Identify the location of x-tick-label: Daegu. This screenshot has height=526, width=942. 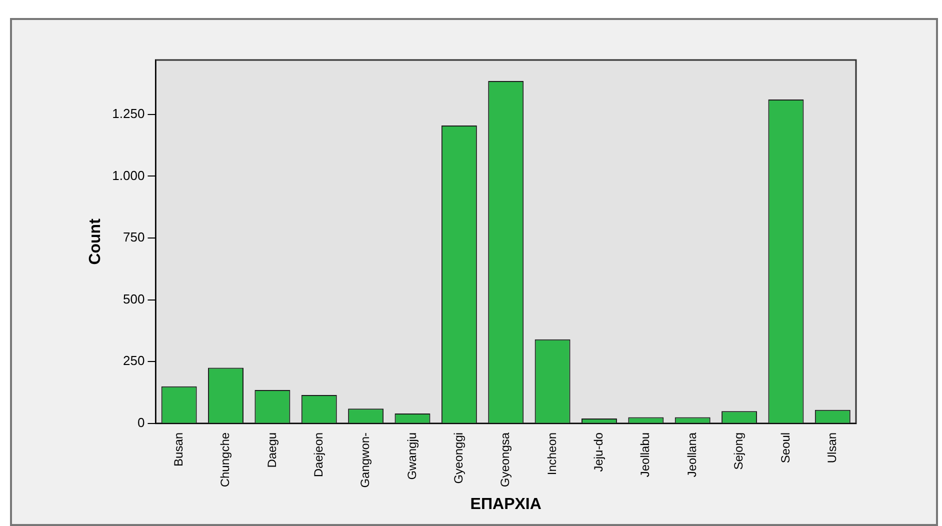
(271, 450).